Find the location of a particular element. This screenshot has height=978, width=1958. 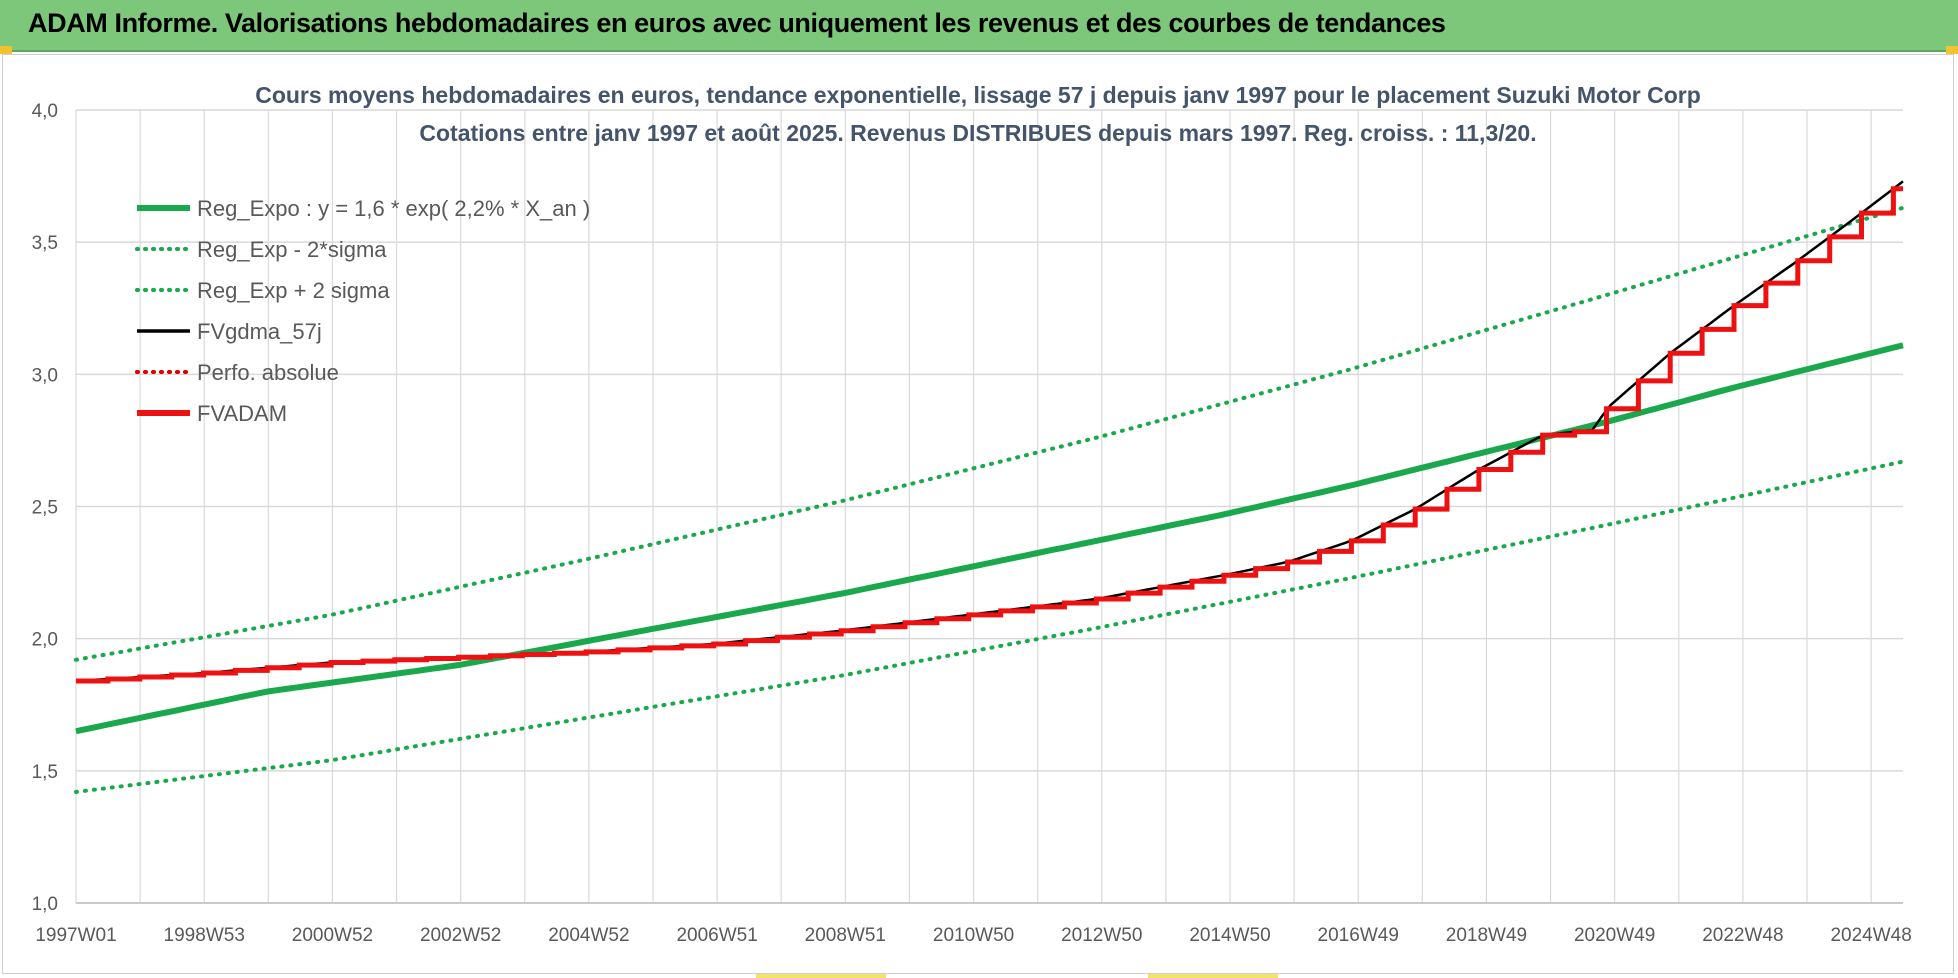

y-axis: 1,0 1,5 2,0 2,5 3,0 3,5 4,0 is located at coordinates (45, 508).